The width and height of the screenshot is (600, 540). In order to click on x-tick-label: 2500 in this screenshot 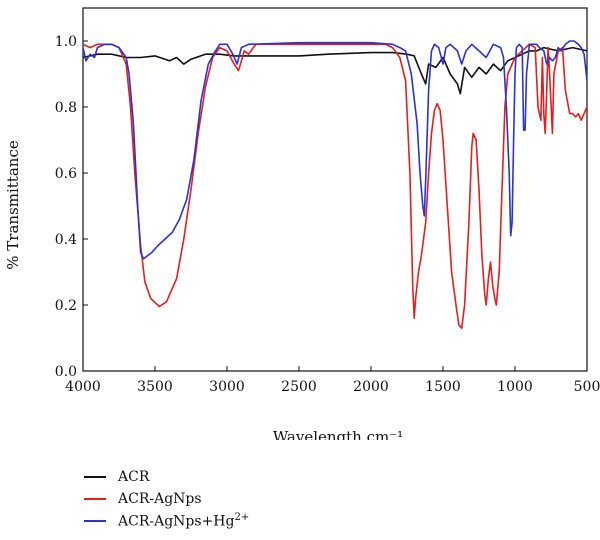, I will do `click(299, 387)`.